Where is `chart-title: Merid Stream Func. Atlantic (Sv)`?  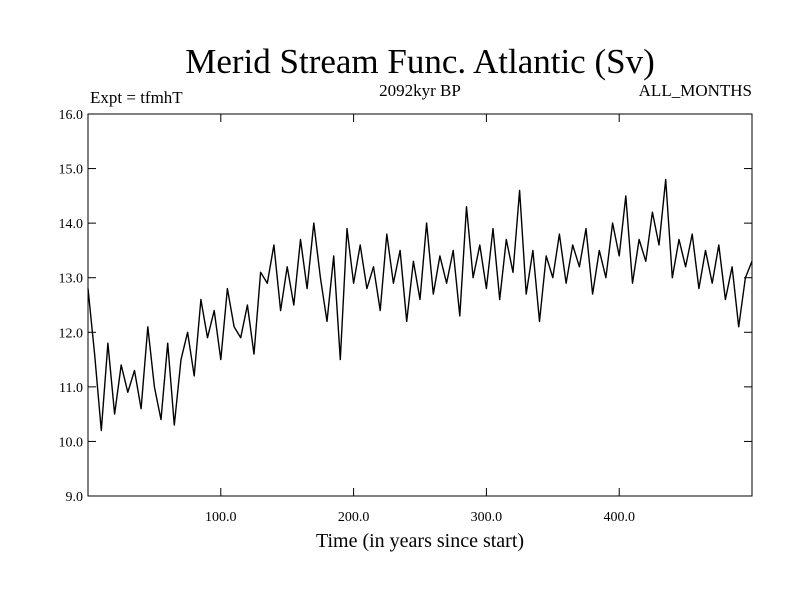 chart-title: Merid Stream Func. Atlantic (Sv) is located at coordinates (420, 61).